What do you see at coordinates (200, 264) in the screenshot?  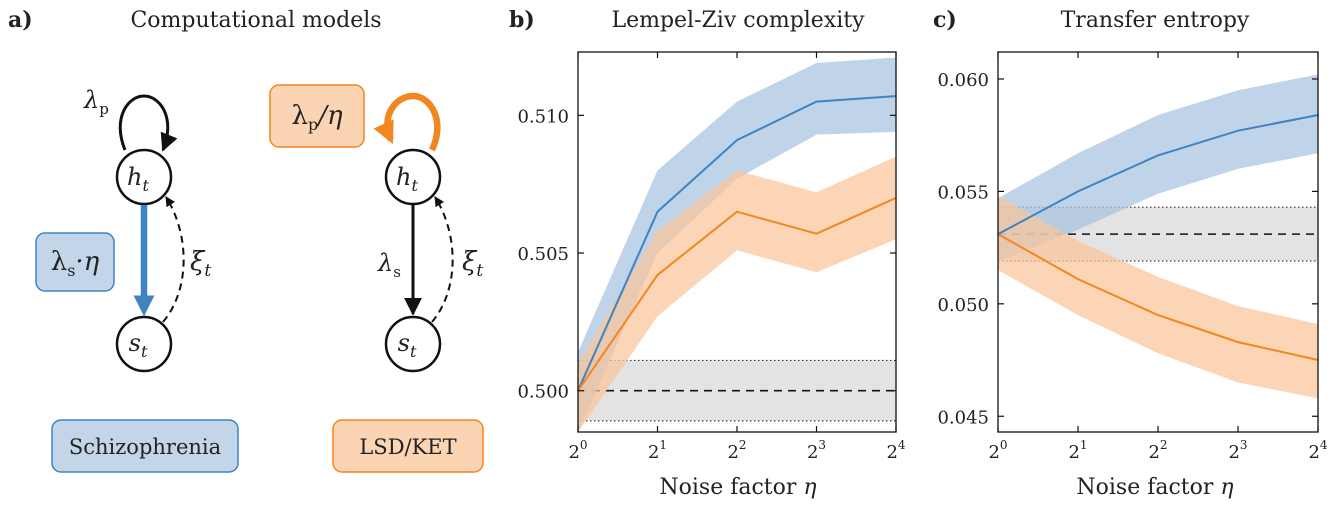 I see `left-xi-label: ξt` at bounding box center [200, 264].